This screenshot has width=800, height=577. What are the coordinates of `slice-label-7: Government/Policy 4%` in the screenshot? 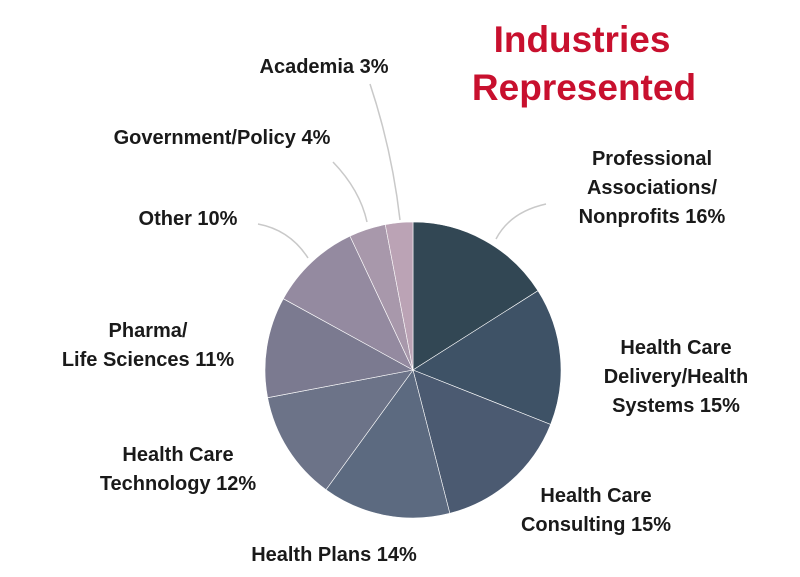 It's located at (222, 138).